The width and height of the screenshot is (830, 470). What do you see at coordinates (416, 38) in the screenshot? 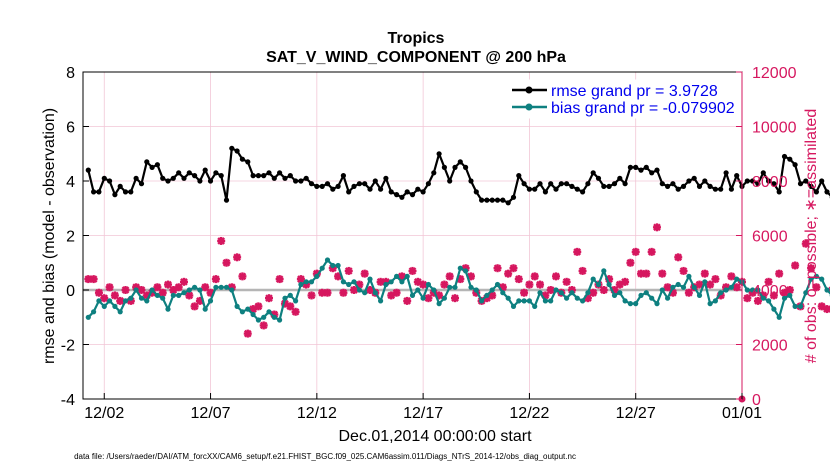
I see `chart-title: Tropics` at bounding box center [416, 38].